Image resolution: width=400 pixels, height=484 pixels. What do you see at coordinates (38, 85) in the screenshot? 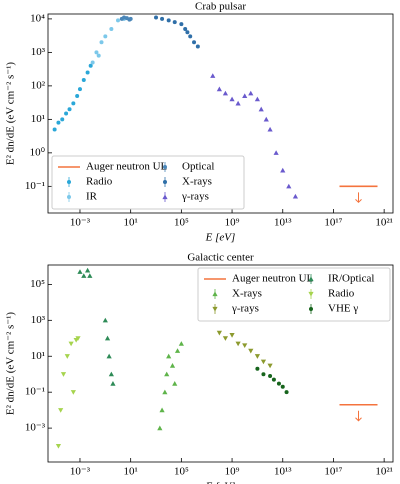
I see `y-tick-label: 10²` at bounding box center [38, 85].